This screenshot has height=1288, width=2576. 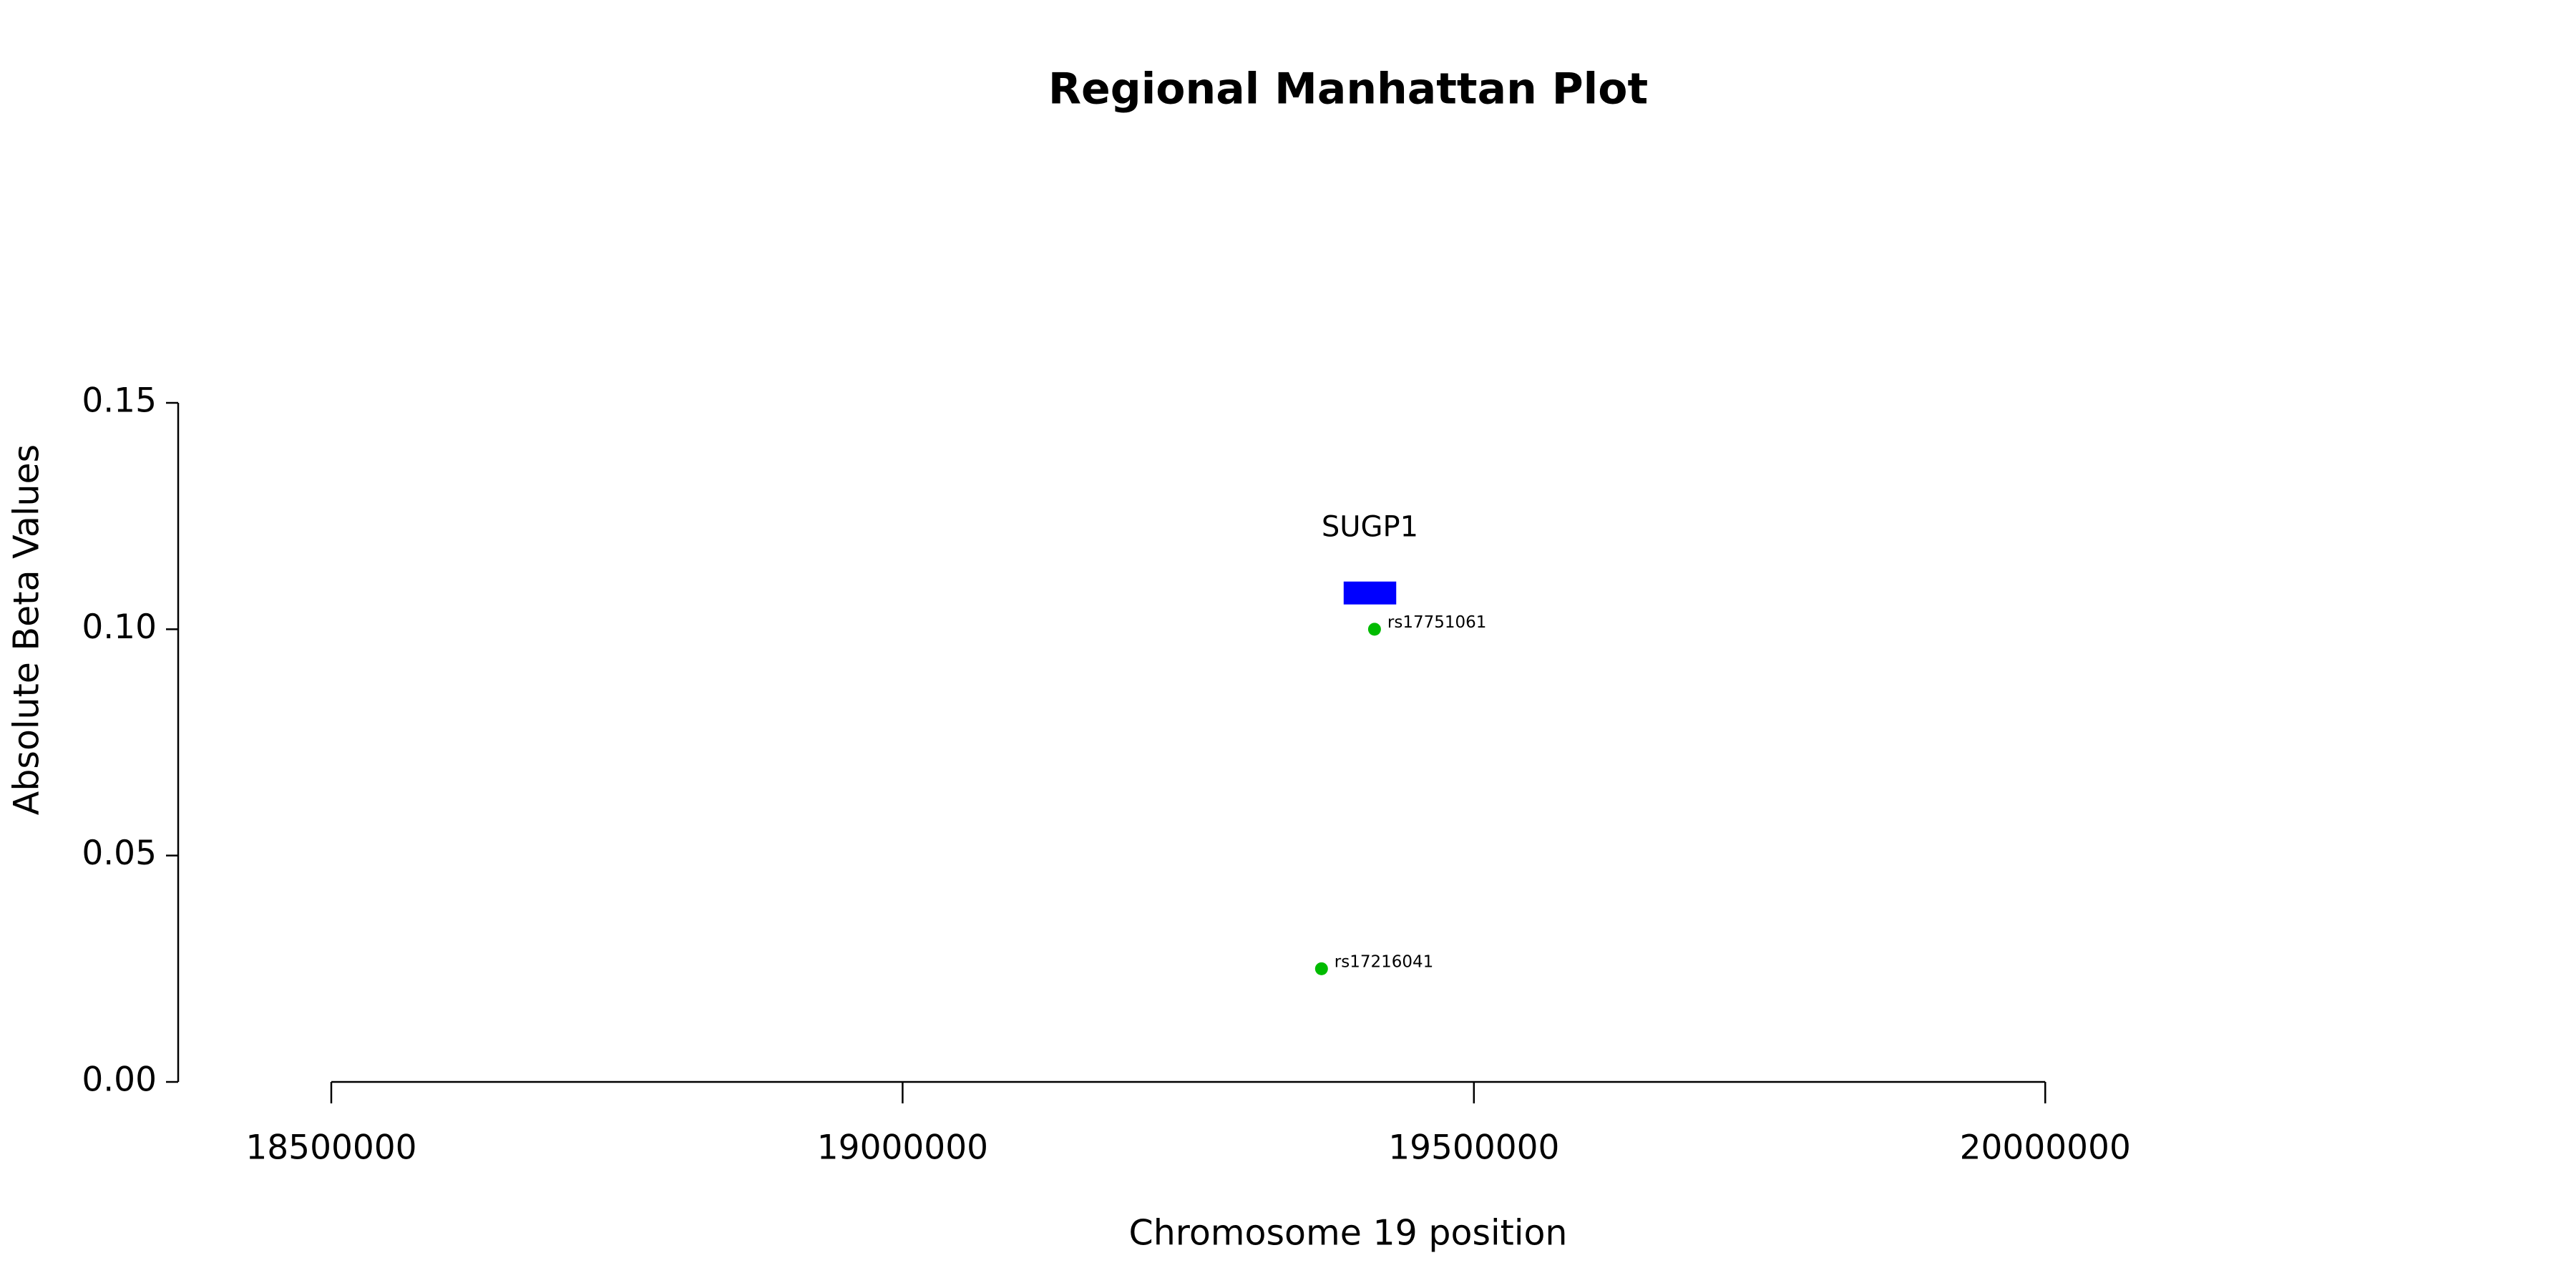 I want to click on y-axis-label: Absolute Beta Values, so click(x=26, y=629).